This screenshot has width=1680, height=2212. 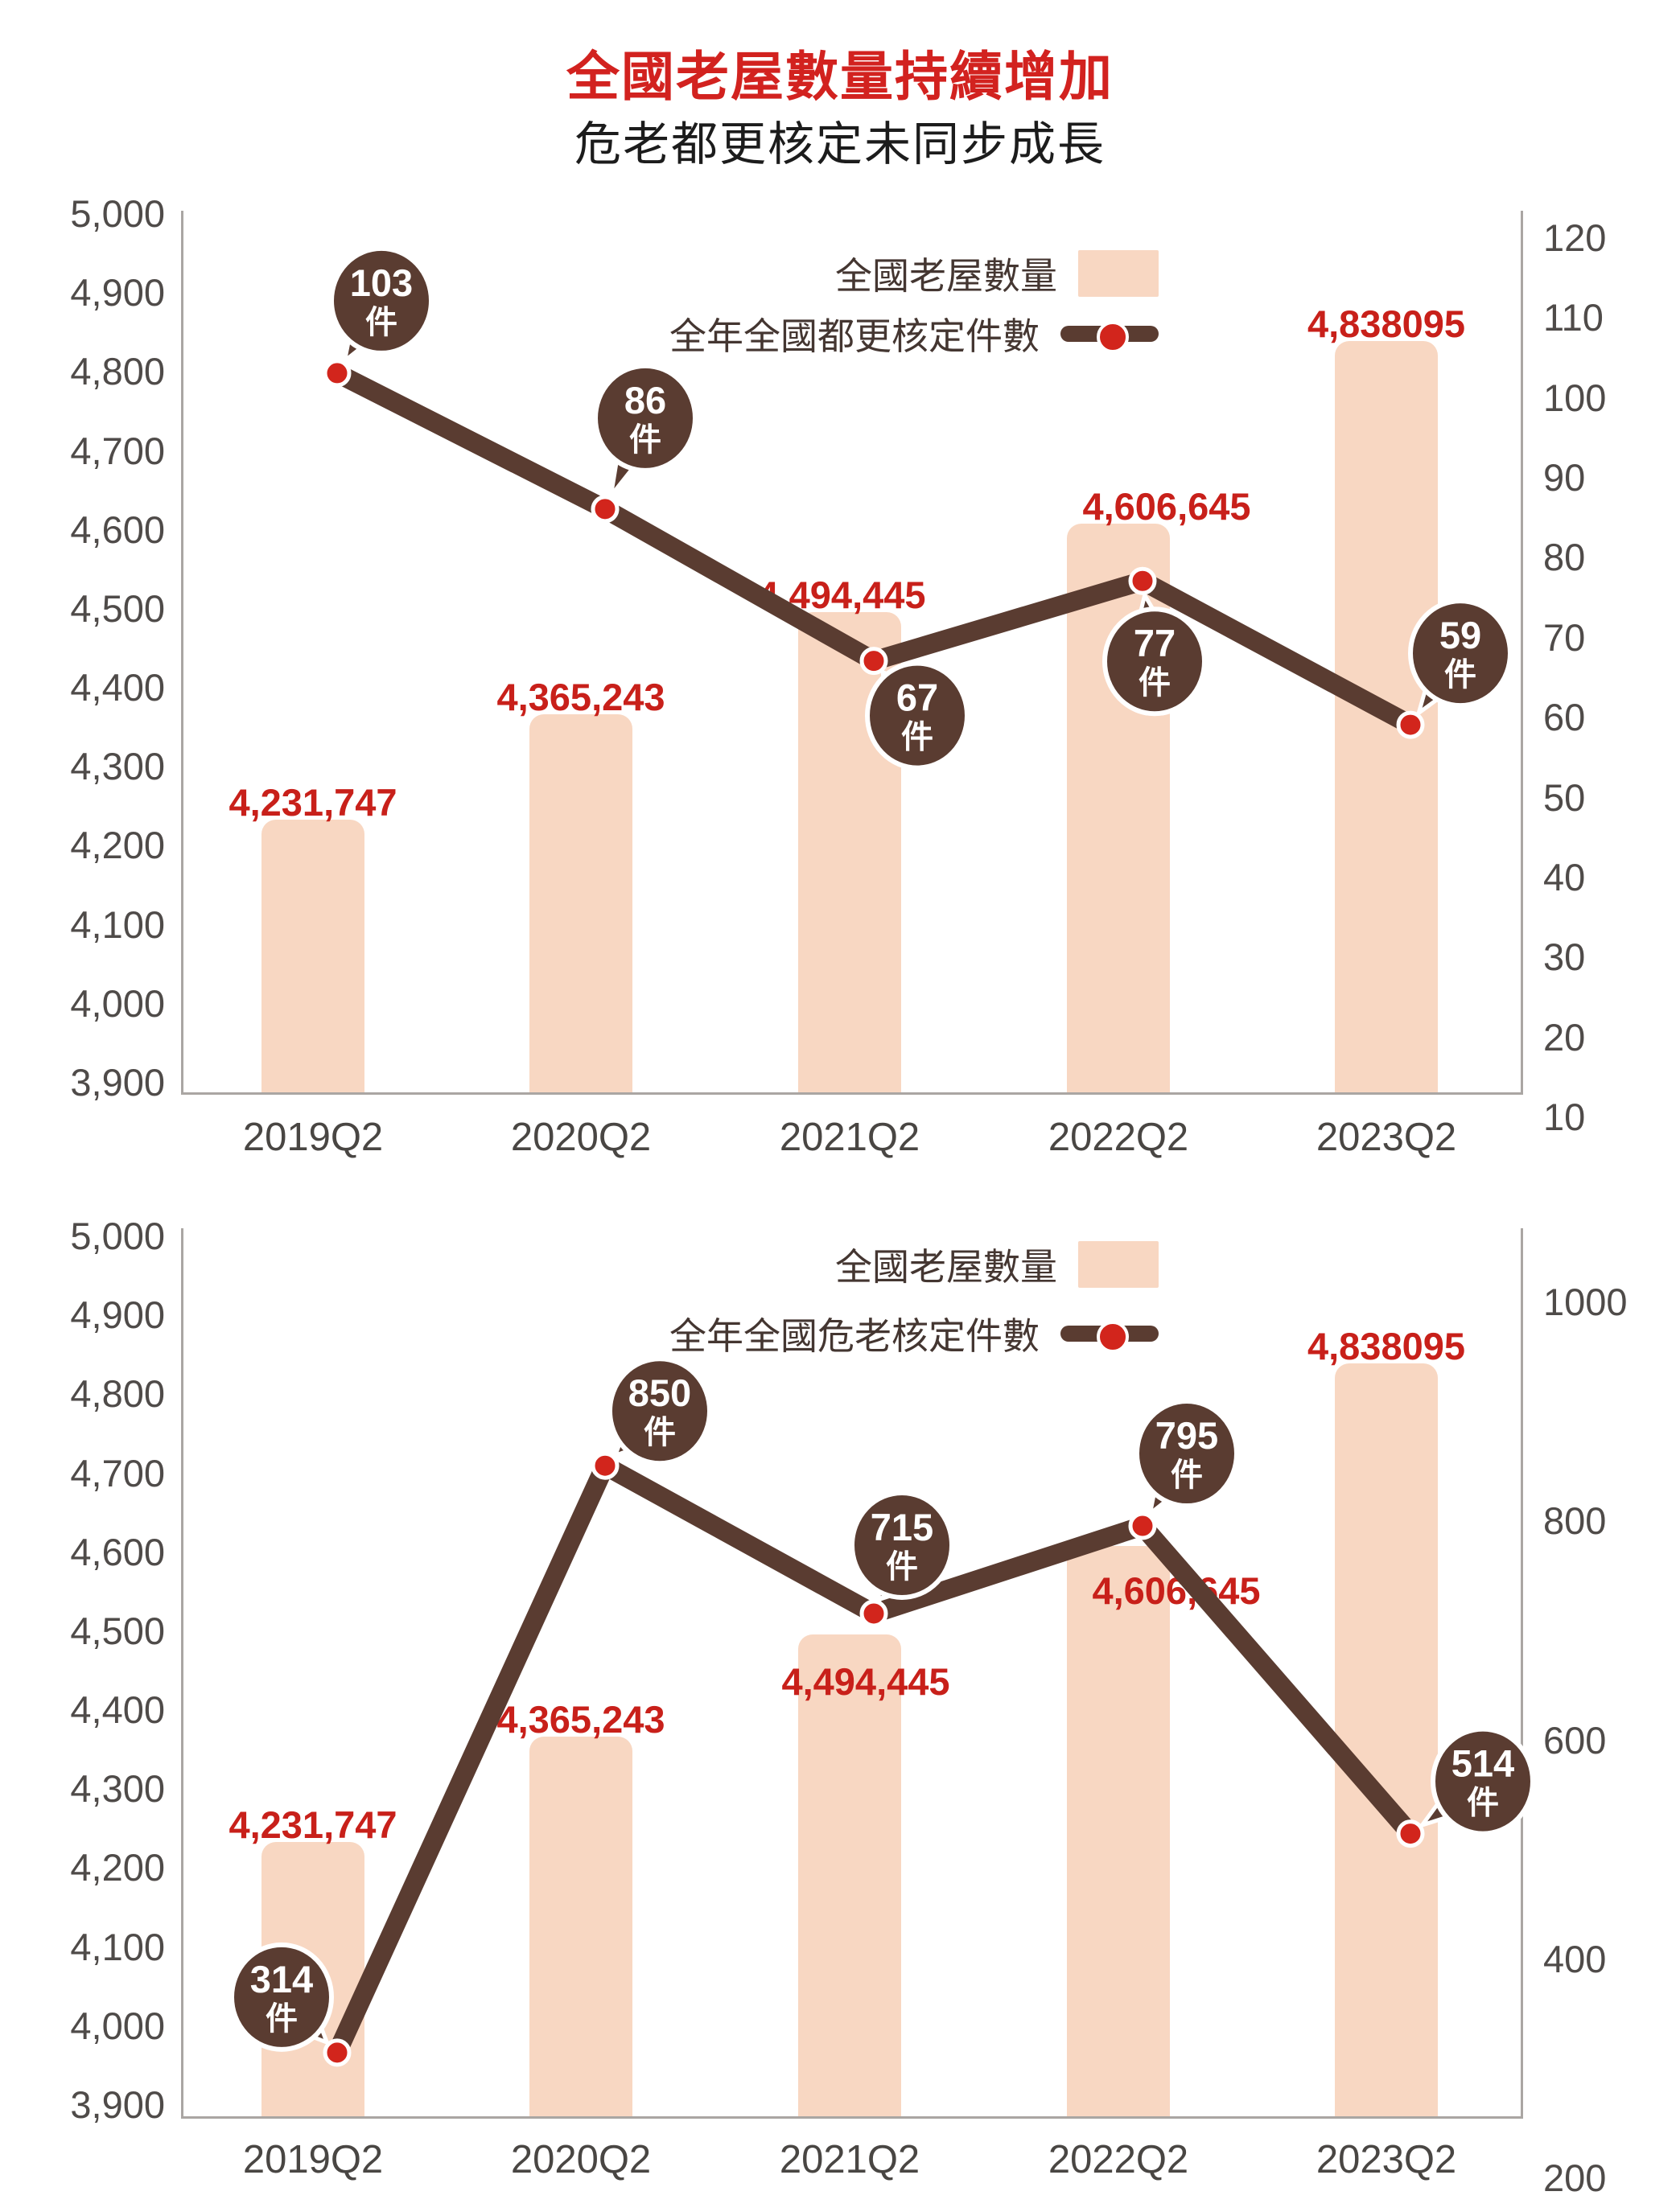 I want to click on y-axis-left-tick-label: 4,600, so click(x=117, y=1551).